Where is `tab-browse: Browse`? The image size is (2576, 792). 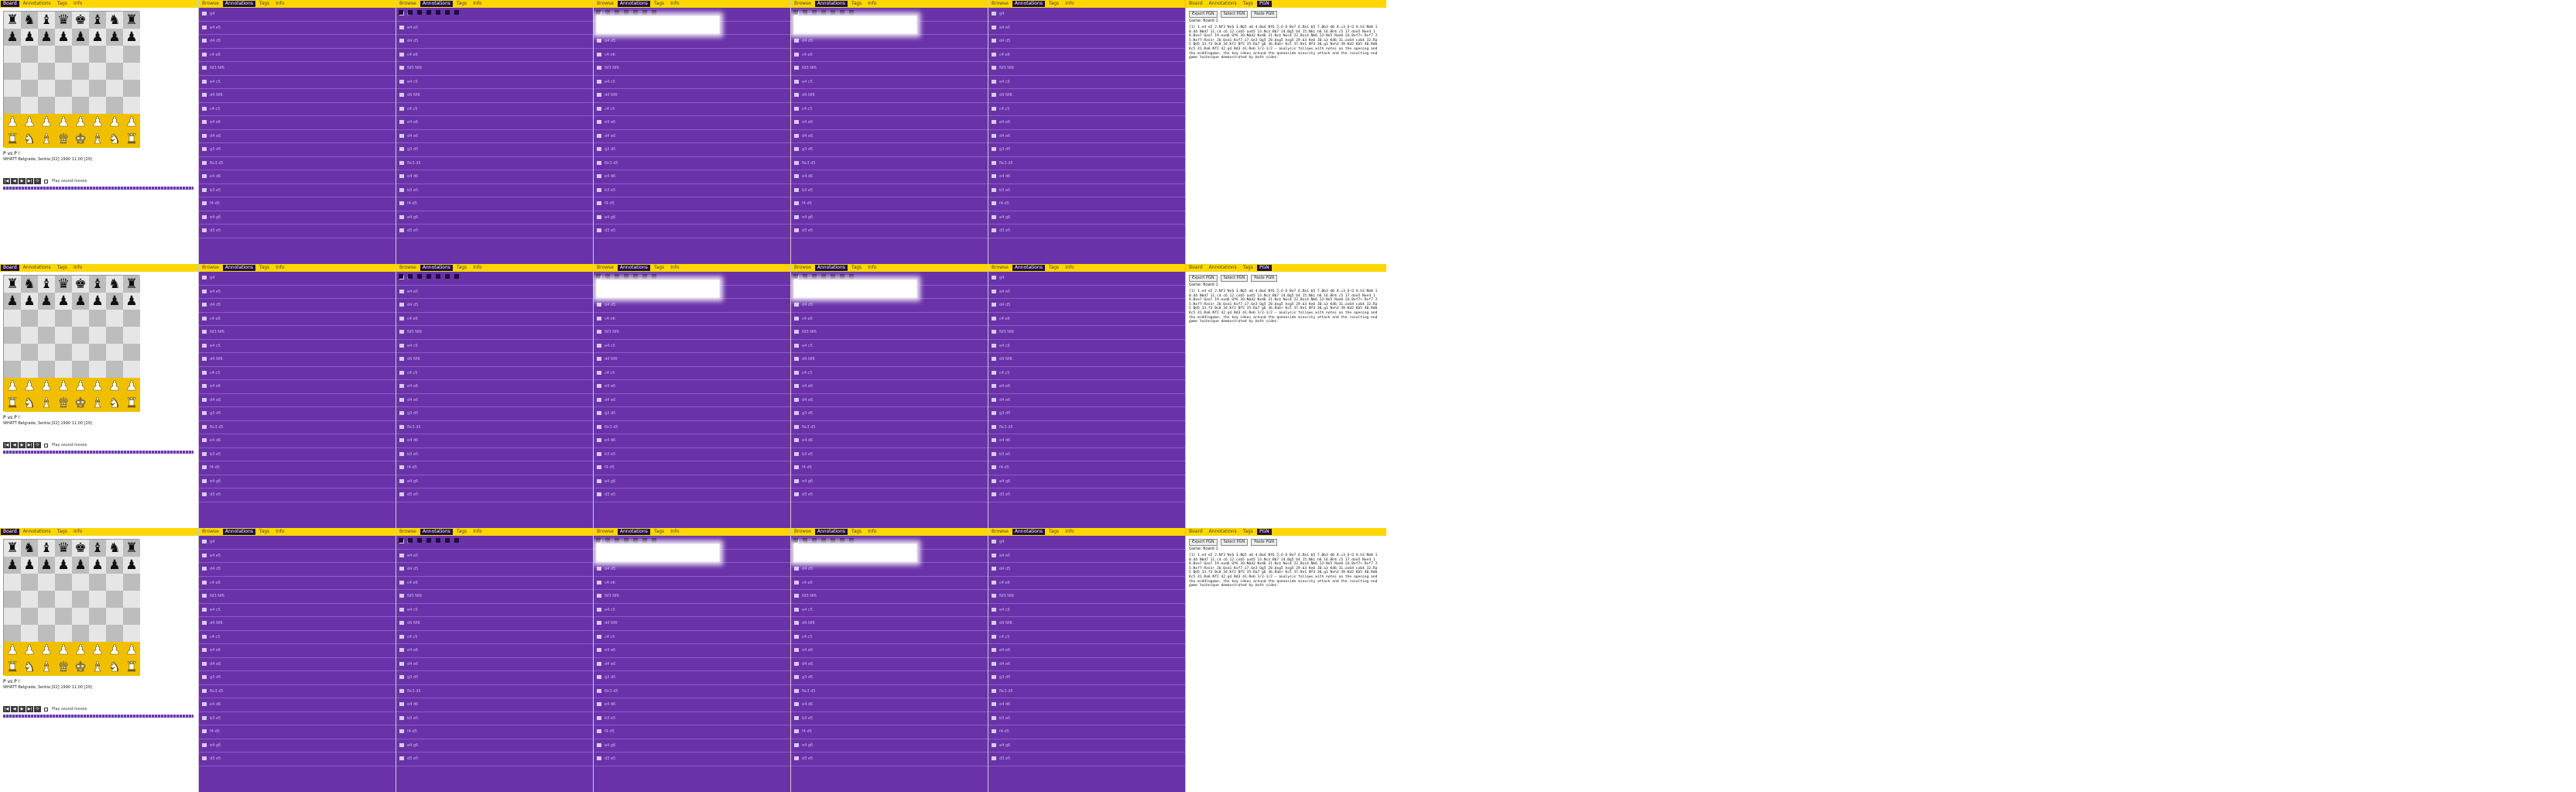 tab-browse: Browse is located at coordinates (605, 4).